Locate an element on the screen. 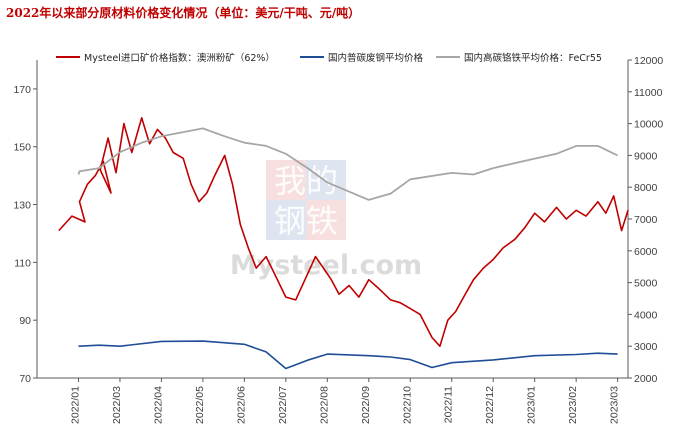 The width and height of the screenshot is (675, 446). y-left-tick-label-1: 90 is located at coordinates (25, 321).